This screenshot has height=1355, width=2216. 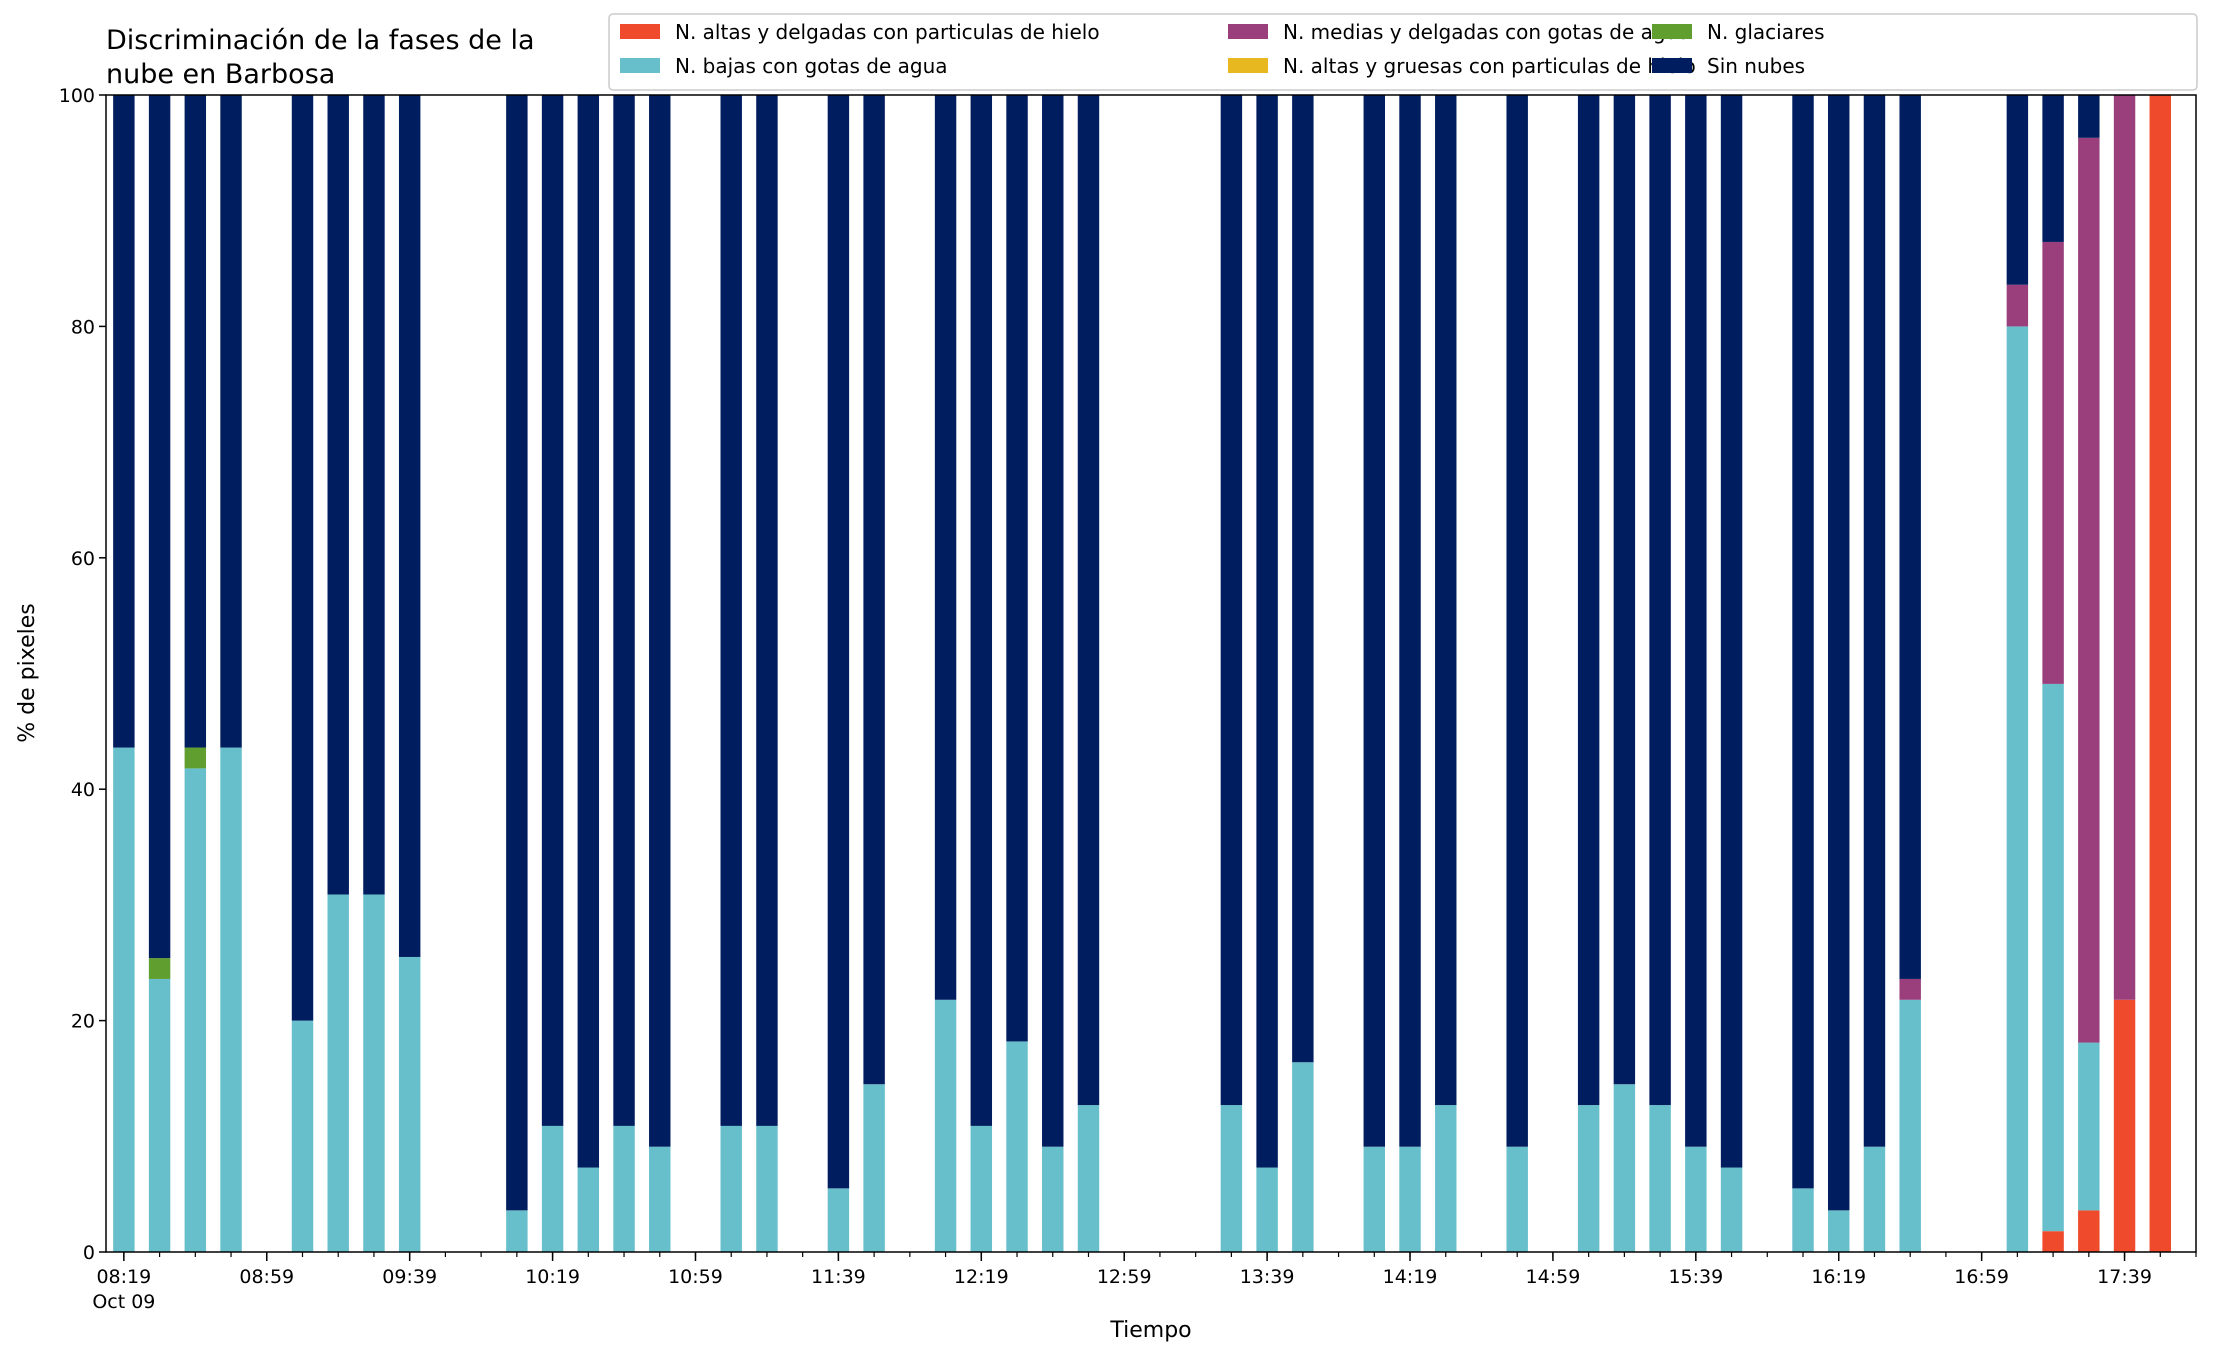 What do you see at coordinates (731, 610) in the screenshot?
I see `bar-segment-13-s5` at bounding box center [731, 610].